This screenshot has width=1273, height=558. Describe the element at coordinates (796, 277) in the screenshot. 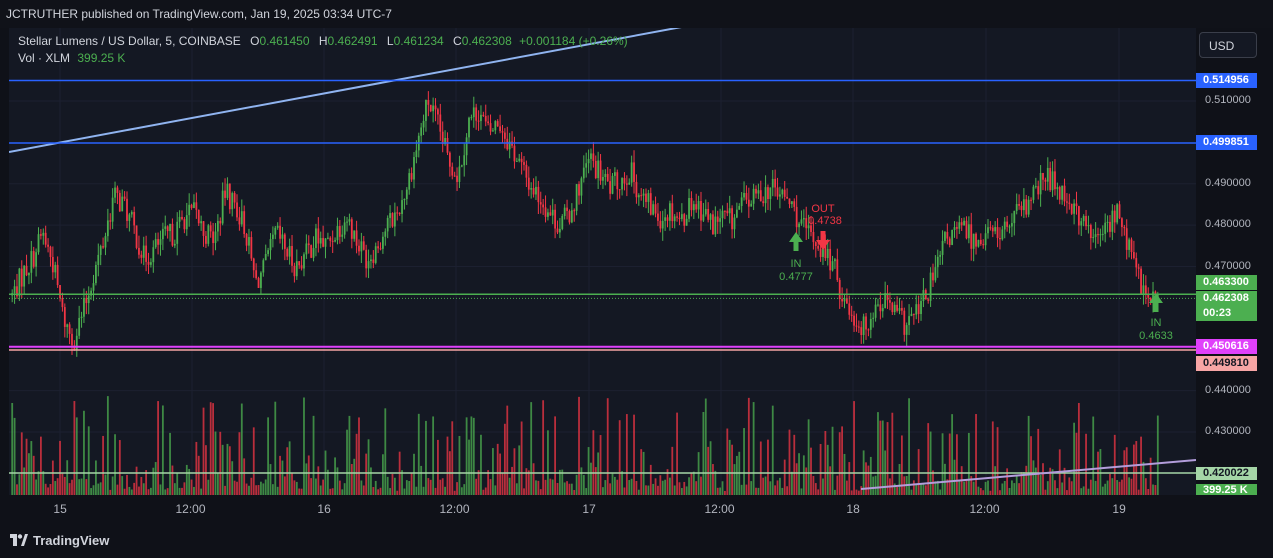

I see `trade-in-price: 0.4777` at that location.